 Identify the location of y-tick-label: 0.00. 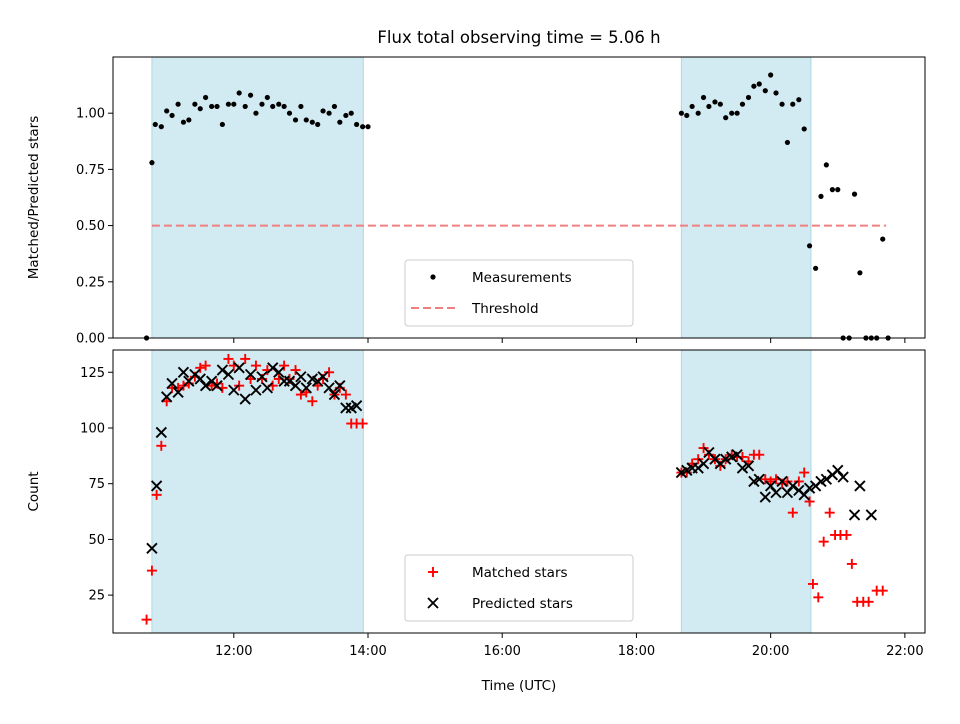
(90, 339).